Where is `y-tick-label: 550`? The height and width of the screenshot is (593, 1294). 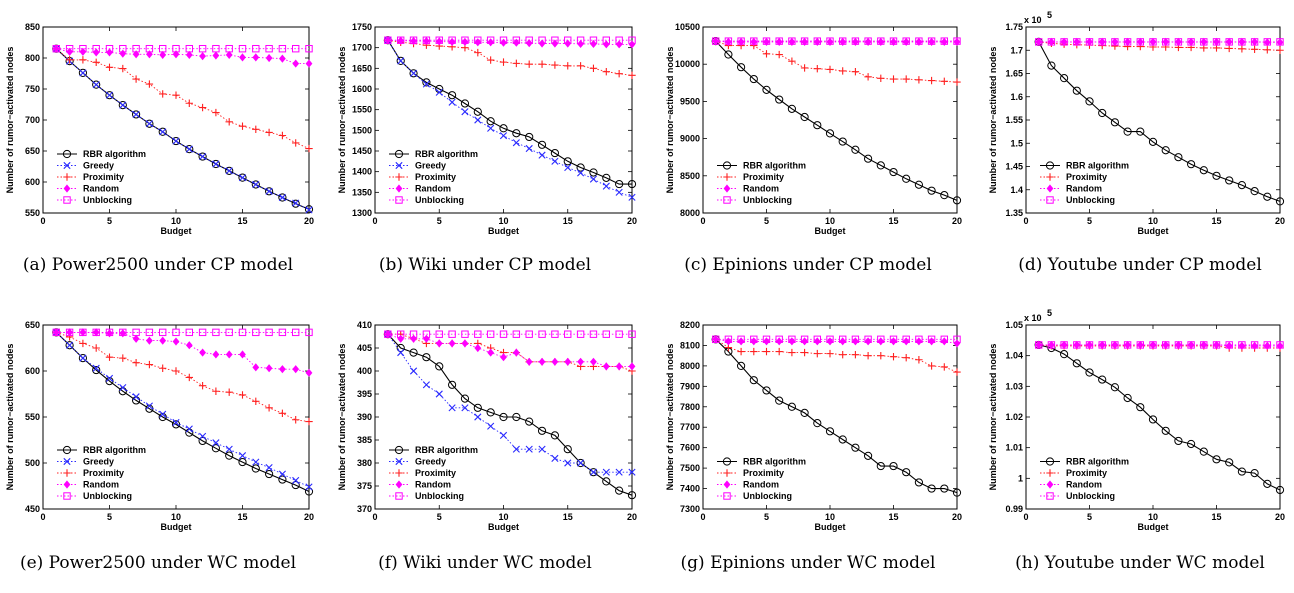 y-tick-label: 550 is located at coordinates (32, 417).